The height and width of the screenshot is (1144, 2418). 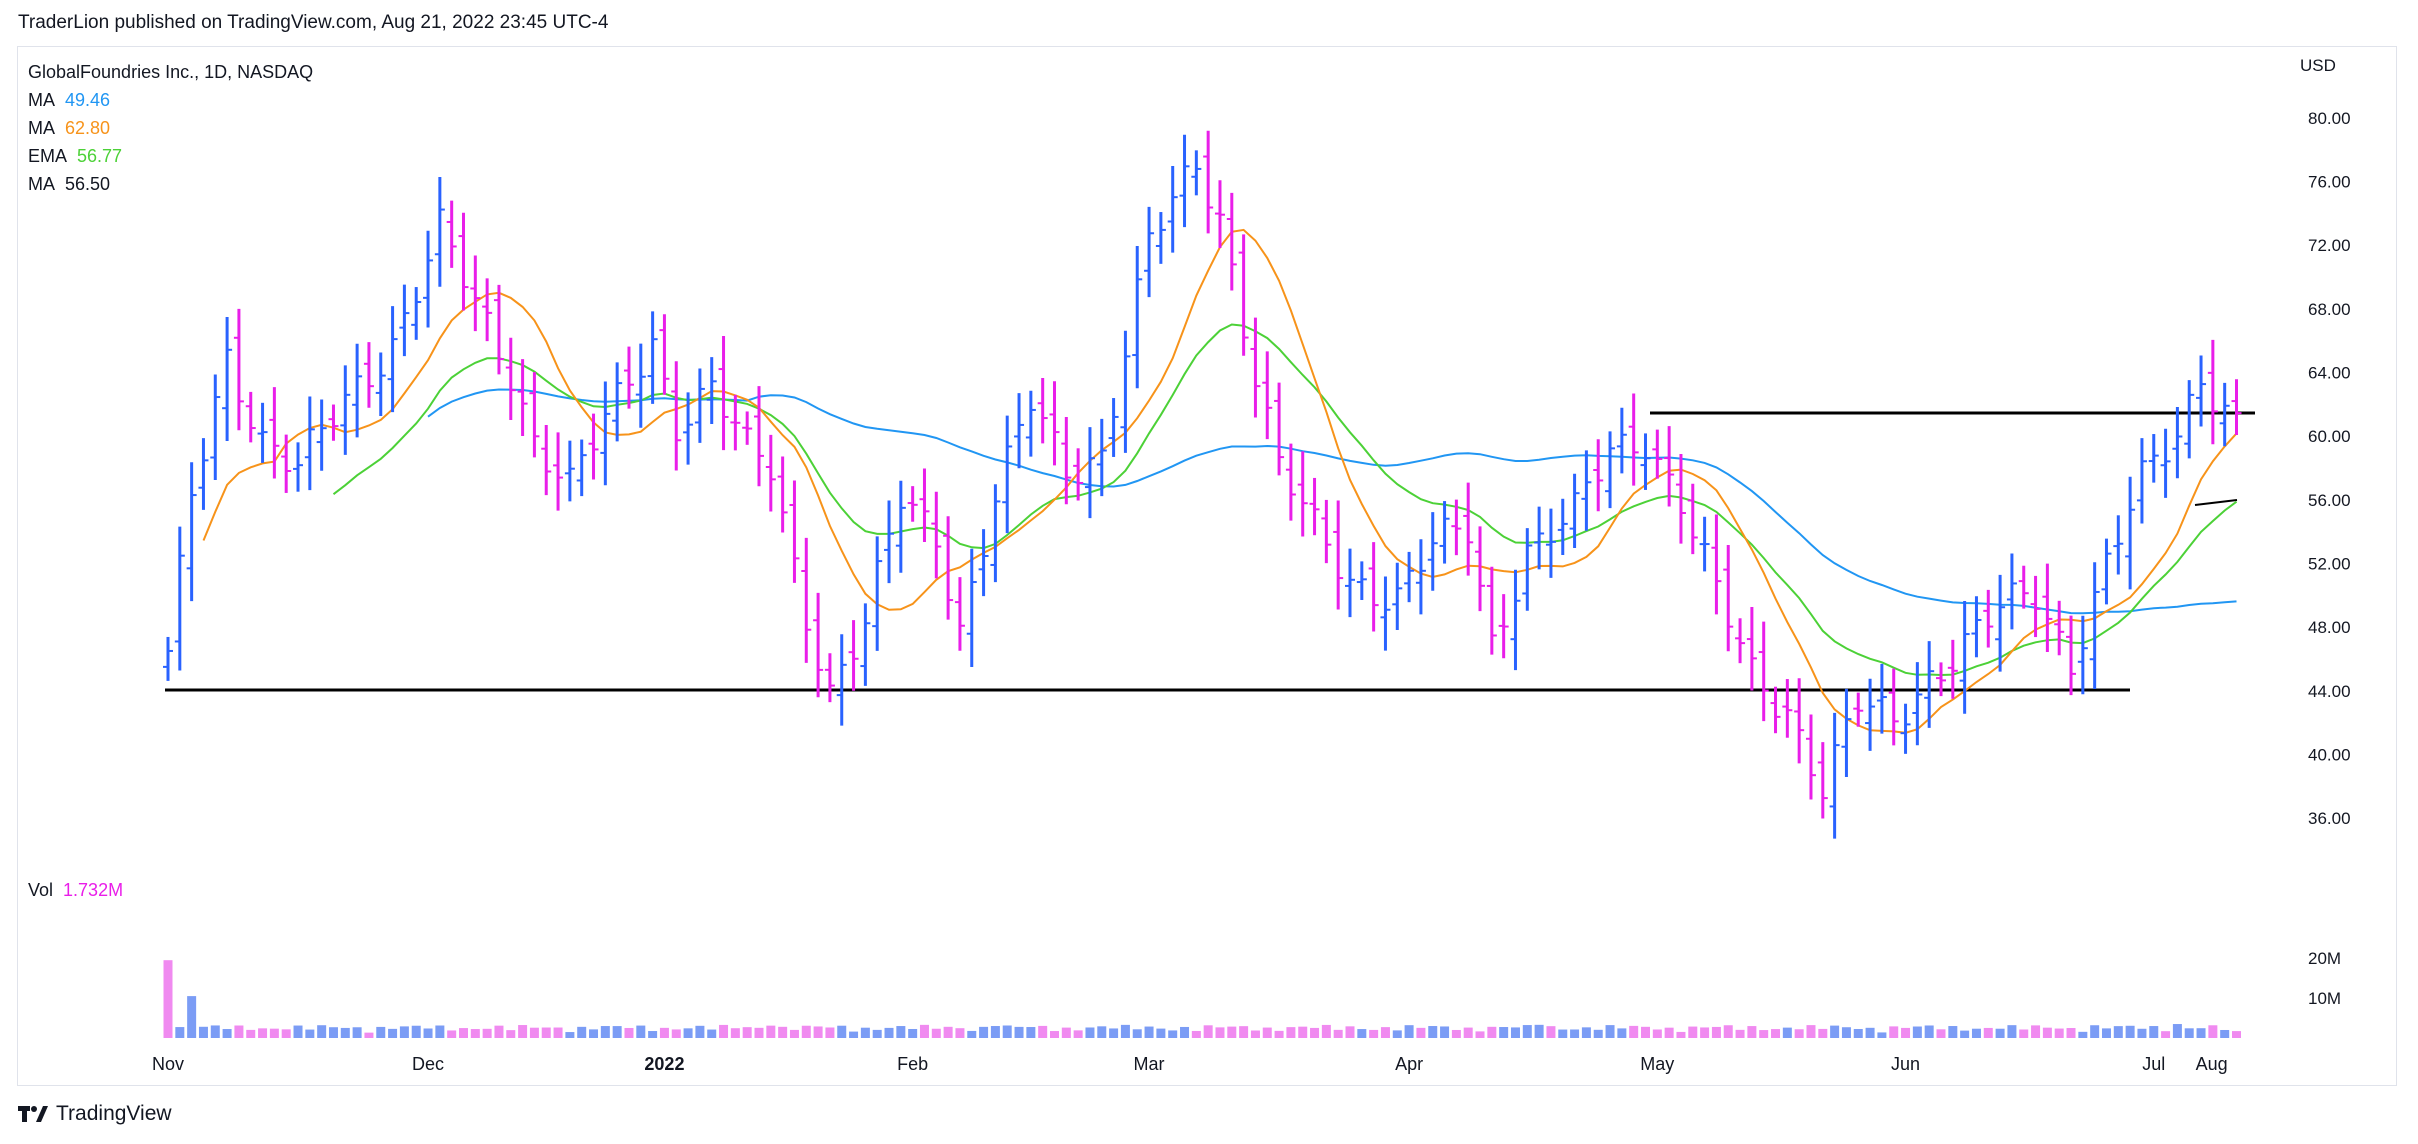 I want to click on price-tick-label: 48.00, so click(x=2329, y=627).